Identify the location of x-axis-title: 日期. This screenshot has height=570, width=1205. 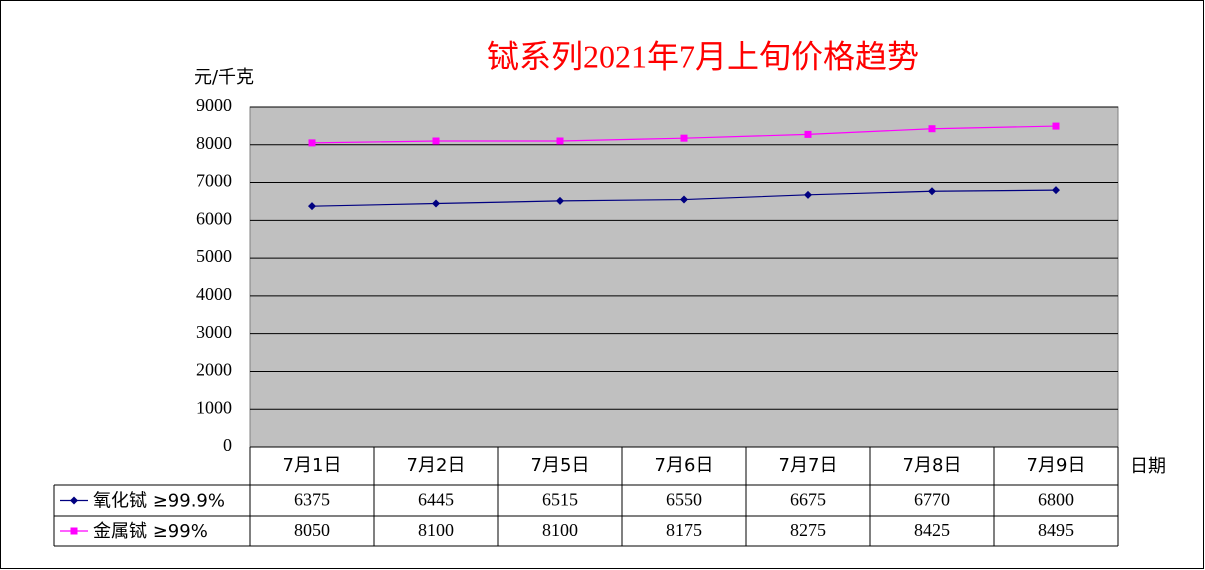
(1148, 466).